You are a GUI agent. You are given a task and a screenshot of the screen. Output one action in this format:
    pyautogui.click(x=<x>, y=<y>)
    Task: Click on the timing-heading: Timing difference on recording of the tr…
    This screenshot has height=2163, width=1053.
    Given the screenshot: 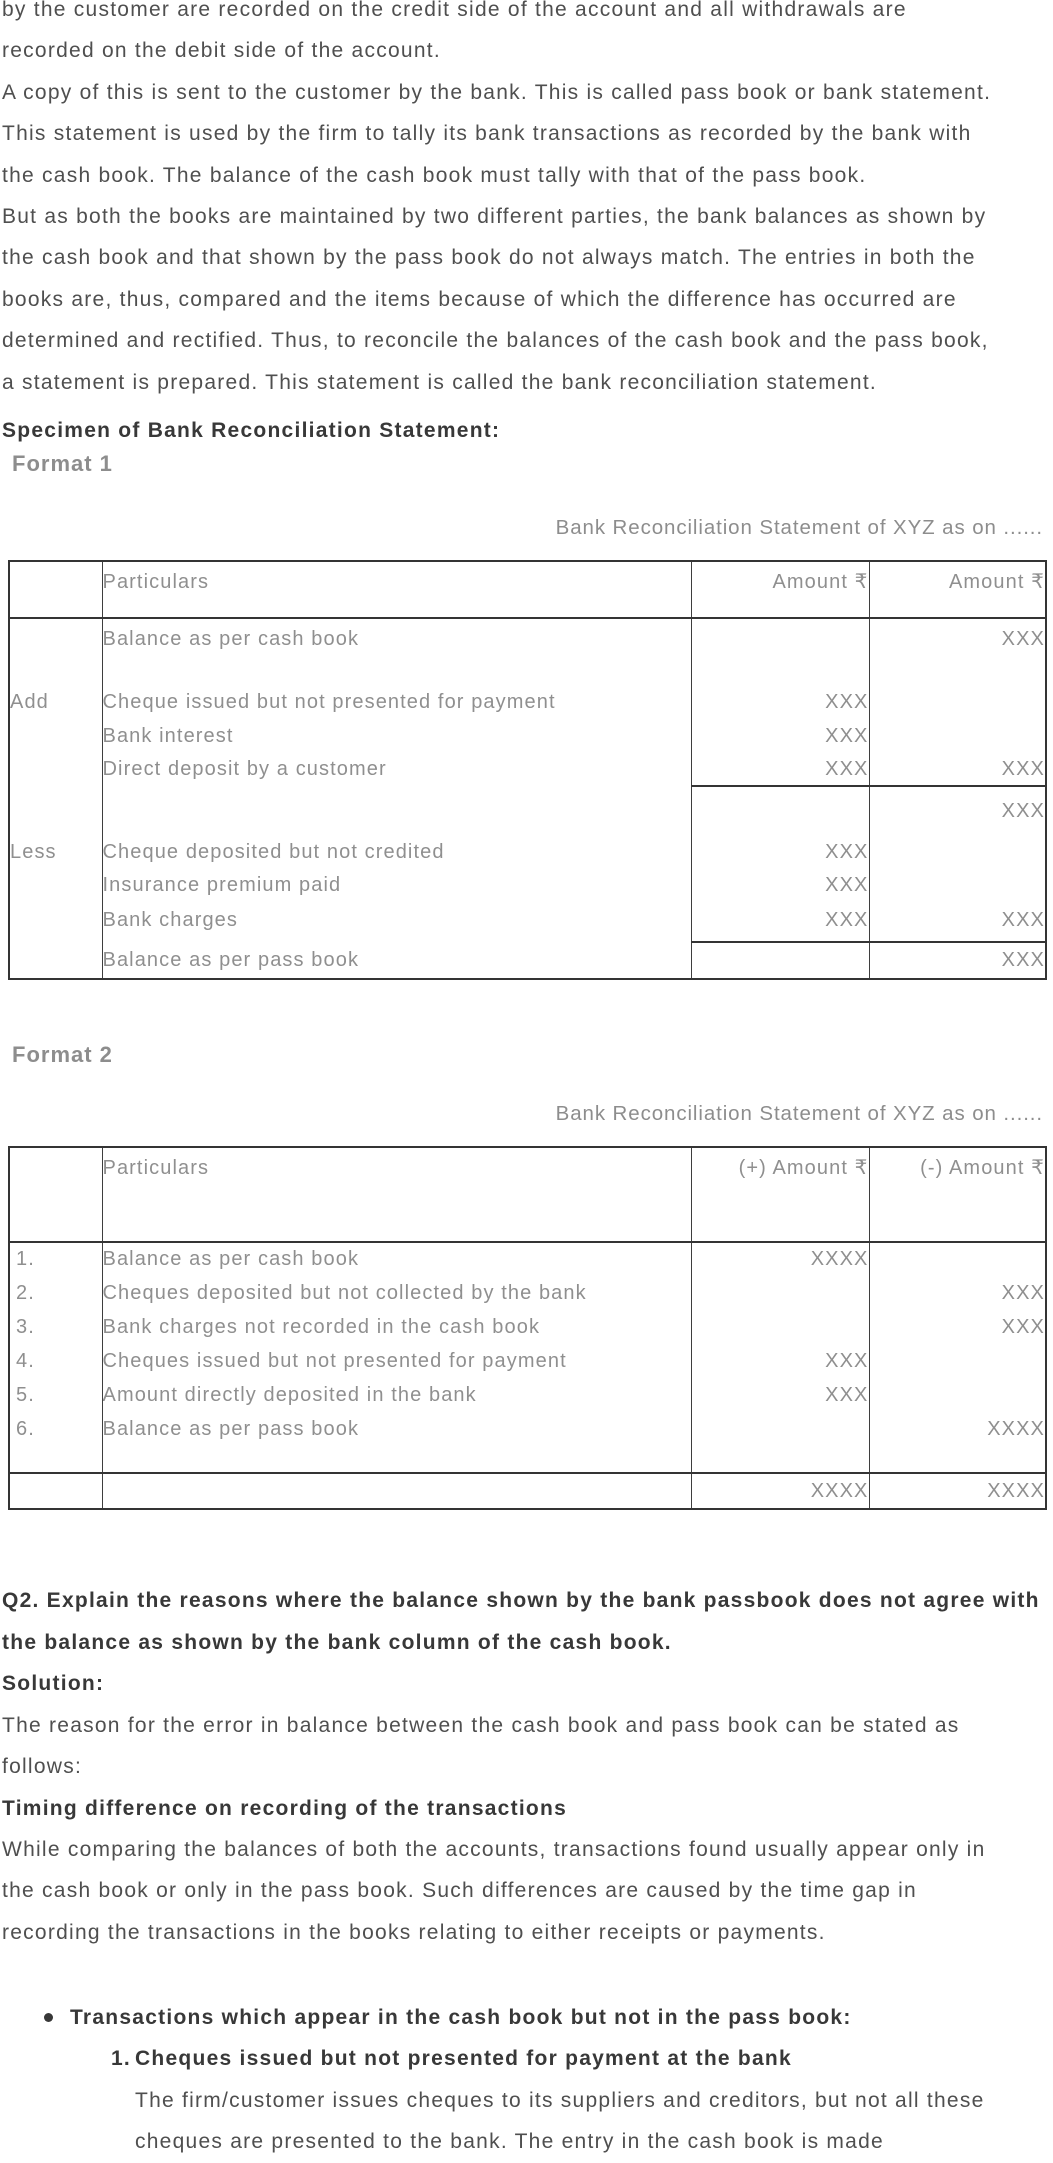 What is the action you would take?
    pyautogui.click(x=285, y=1808)
    